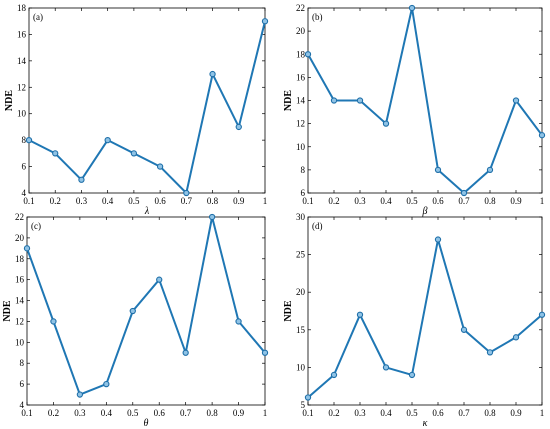 This screenshot has height=429, width=550. What do you see at coordinates (317, 226) in the screenshot?
I see `panel-label: (d)` at bounding box center [317, 226].